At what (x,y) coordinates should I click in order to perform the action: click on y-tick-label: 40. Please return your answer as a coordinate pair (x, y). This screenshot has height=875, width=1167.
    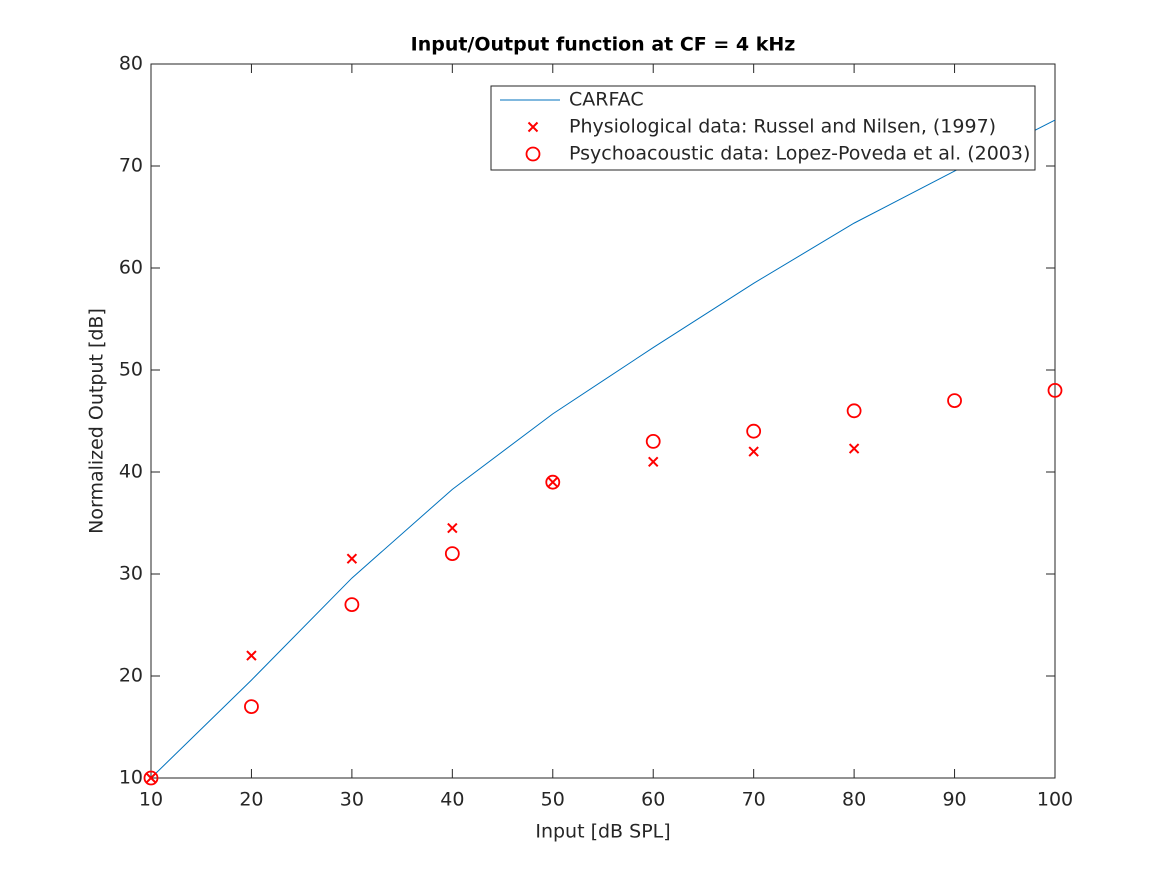
    Looking at the image, I should click on (131, 472).